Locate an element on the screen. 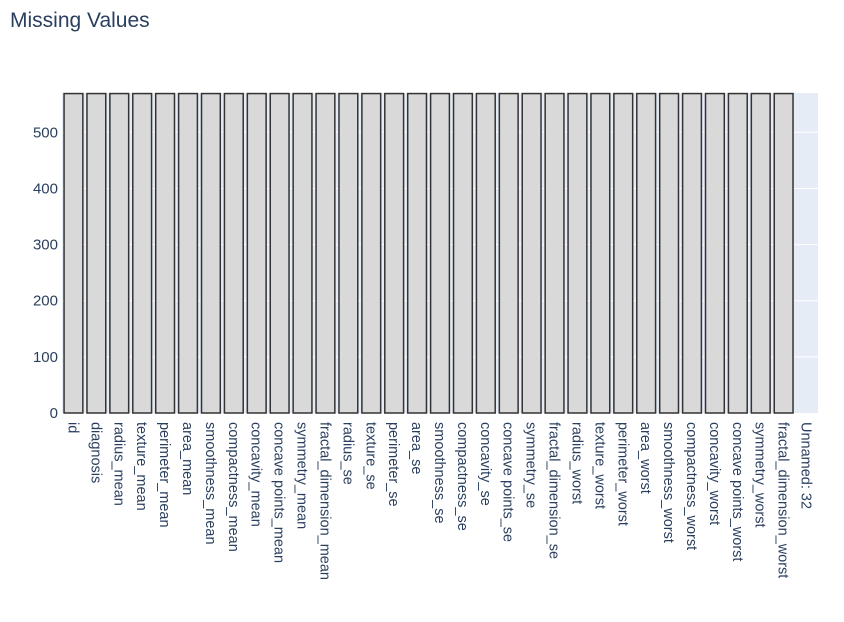  x-tick-label: fractal_dimension_mean is located at coordinates (324, 501).